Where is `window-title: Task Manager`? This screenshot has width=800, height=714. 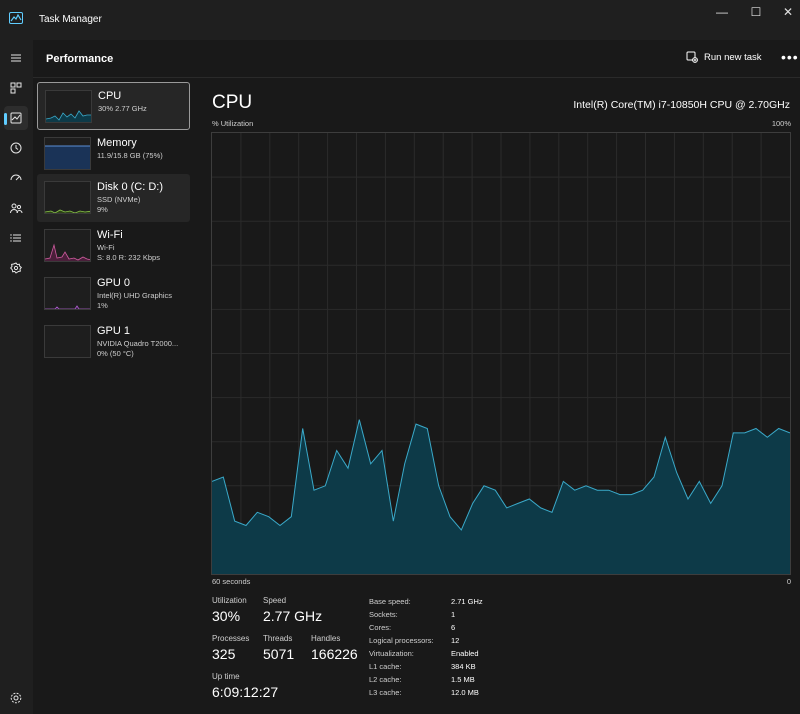 window-title: Task Manager is located at coordinates (70, 19).